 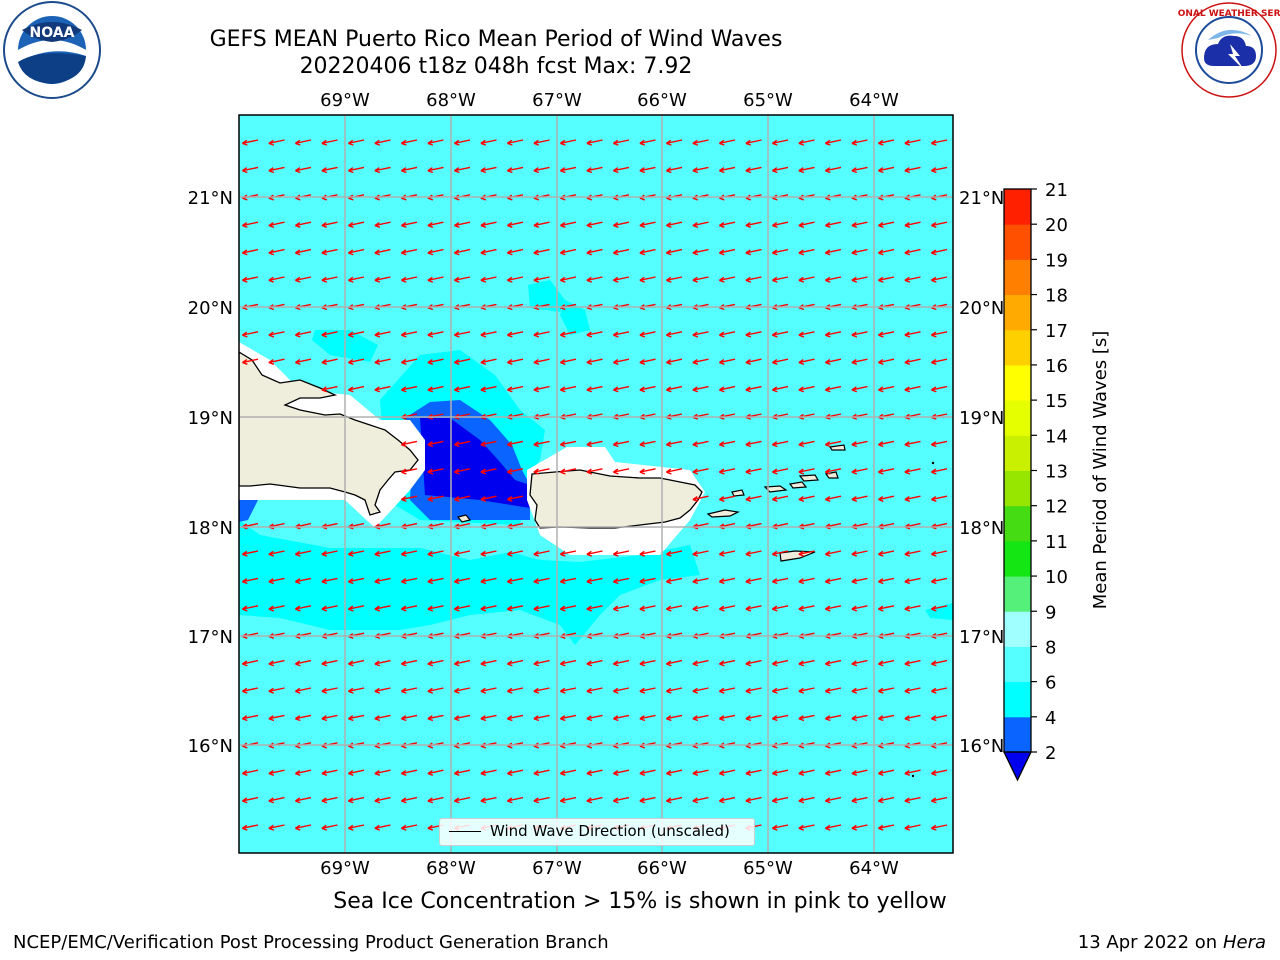 What do you see at coordinates (1056, 472) in the screenshot?
I see `colorbar-tick-label: 13` at bounding box center [1056, 472].